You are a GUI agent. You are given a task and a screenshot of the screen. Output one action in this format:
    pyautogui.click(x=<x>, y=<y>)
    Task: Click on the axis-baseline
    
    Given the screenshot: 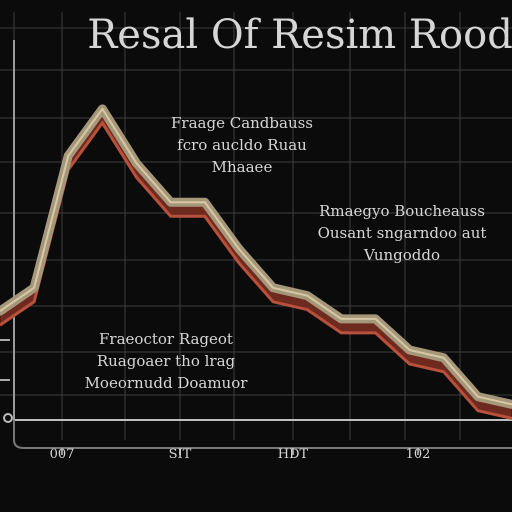 What is the action you would take?
    pyautogui.click(x=262, y=434)
    